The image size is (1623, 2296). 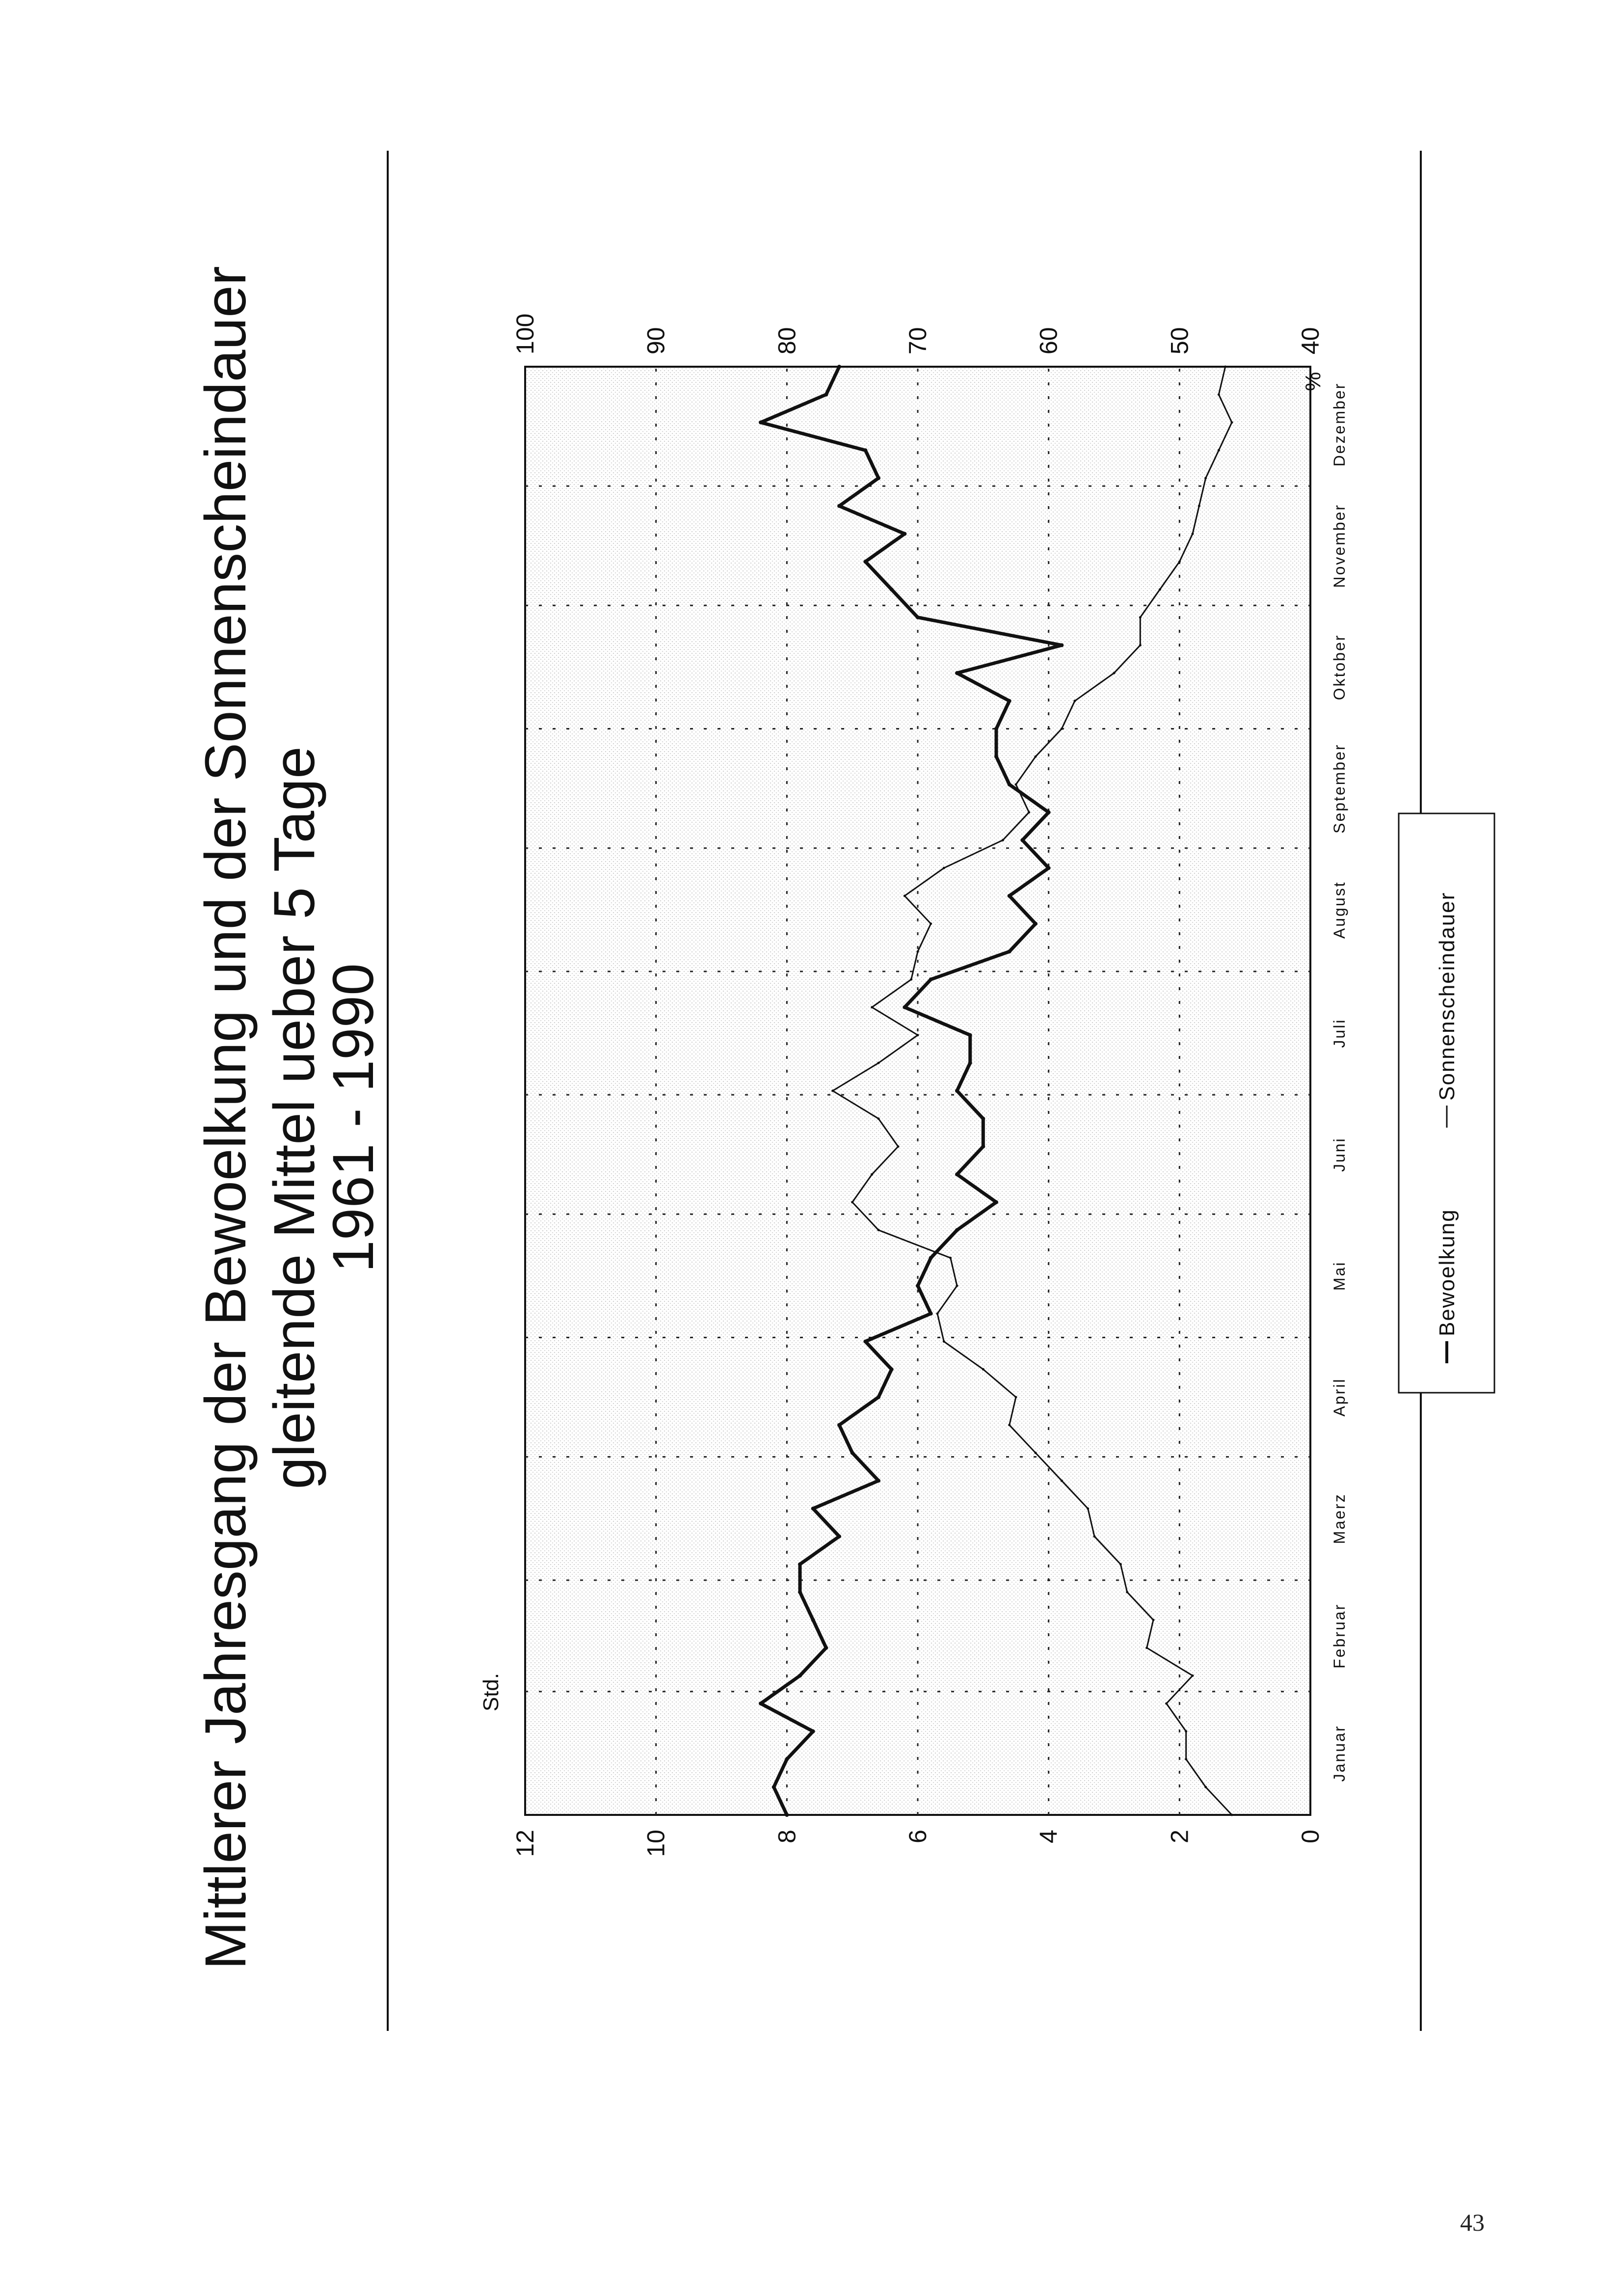 What do you see at coordinates (1180, 340) in the screenshot?
I see `right-tick-label: 50` at bounding box center [1180, 340].